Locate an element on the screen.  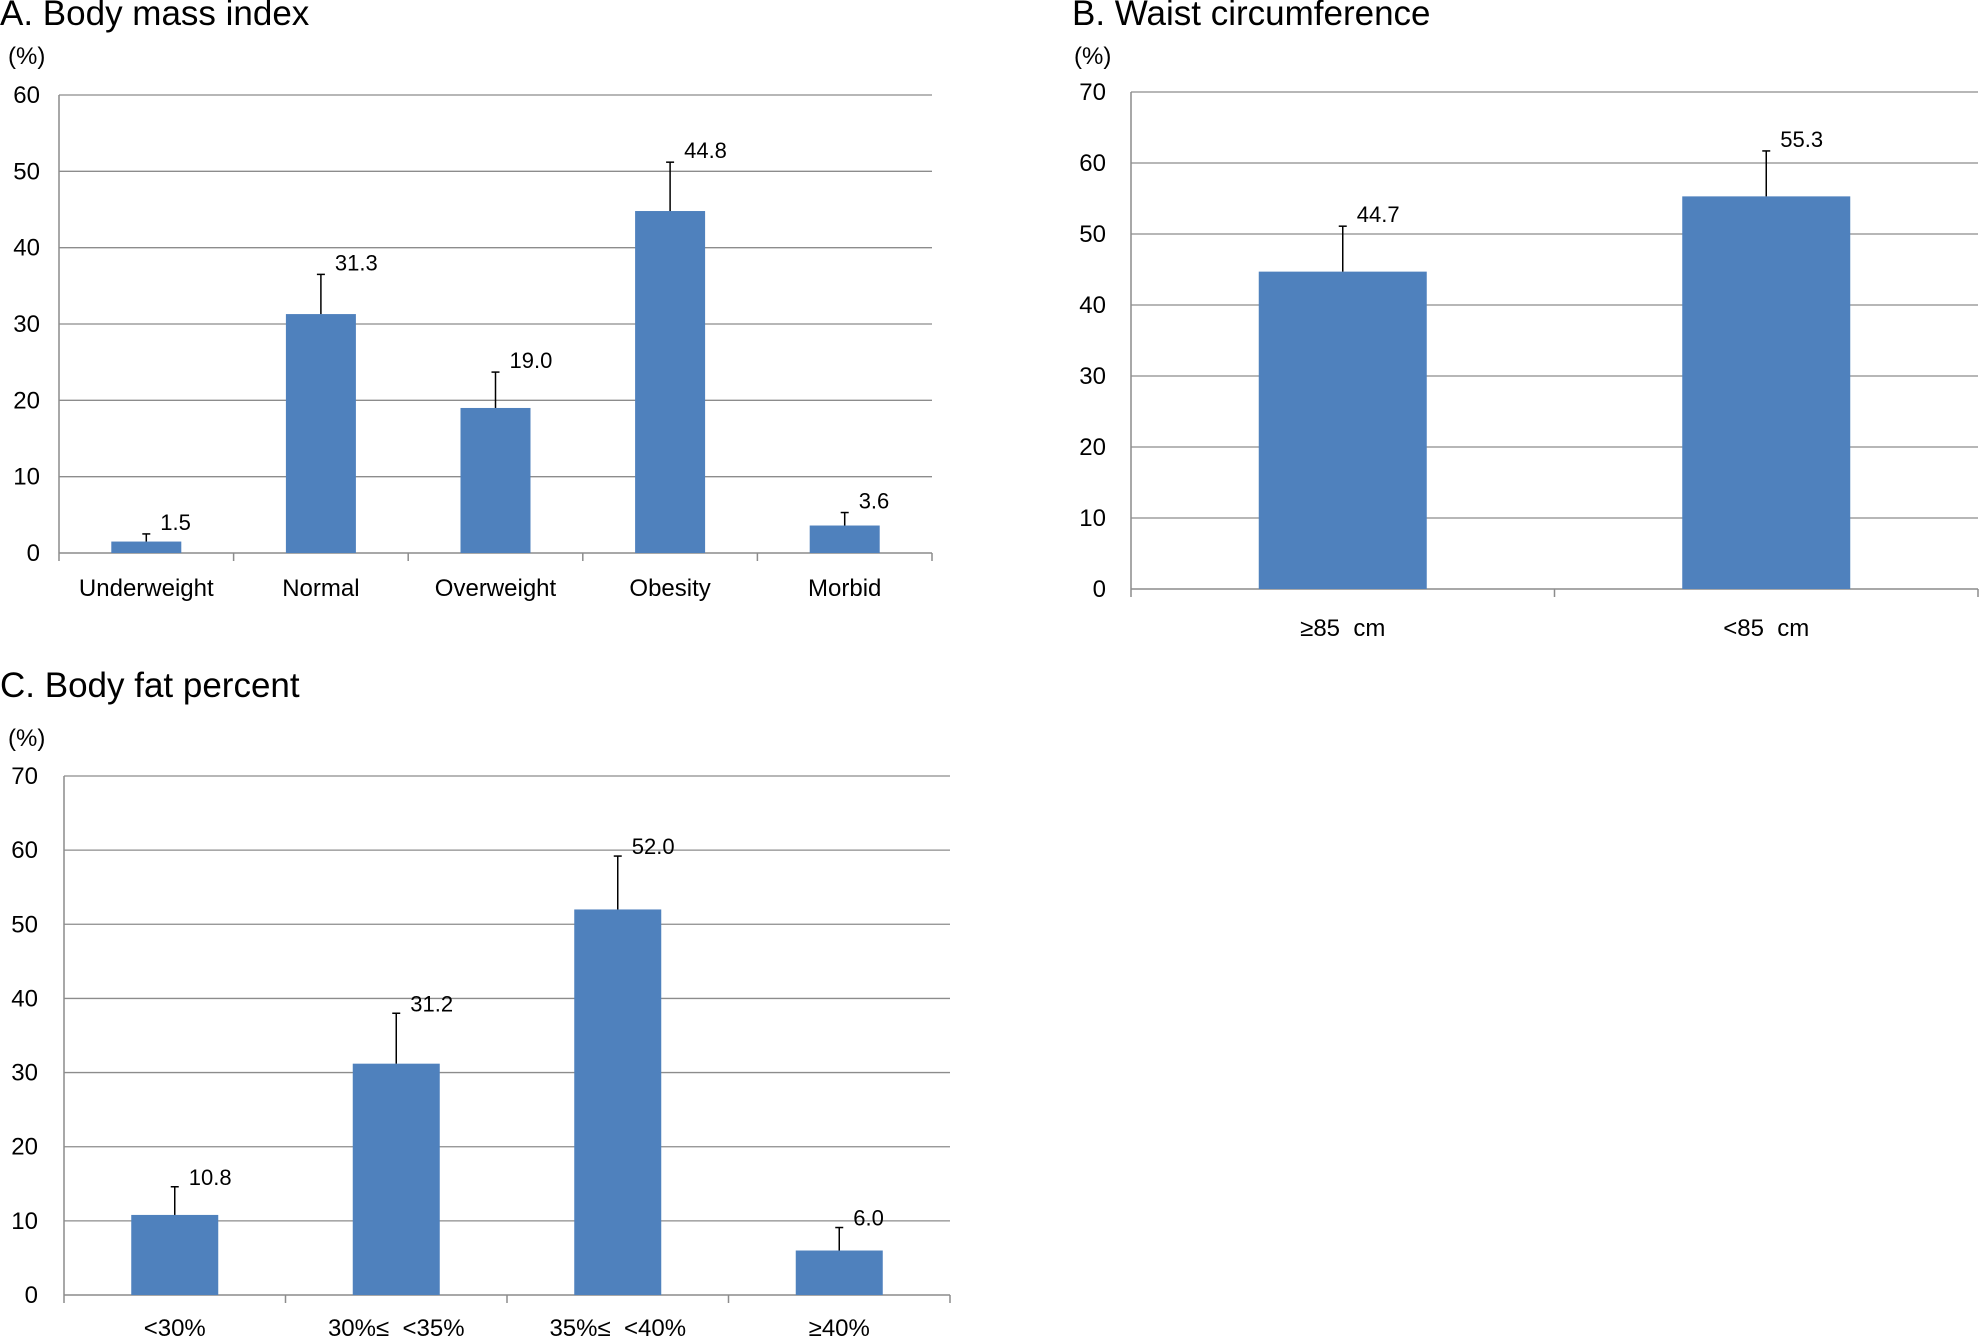
x-tick-label: <30% is located at coordinates (175, 1326).